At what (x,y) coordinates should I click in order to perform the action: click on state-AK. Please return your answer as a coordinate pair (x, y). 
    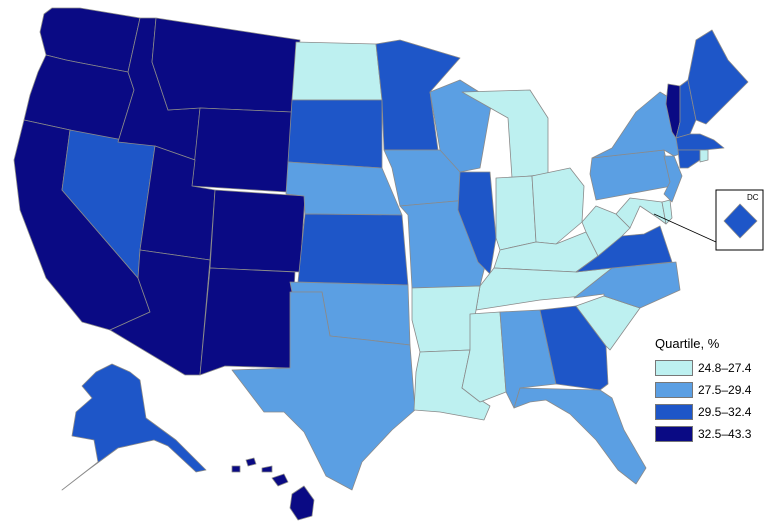
    Looking at the image, I should click on (134, 427).